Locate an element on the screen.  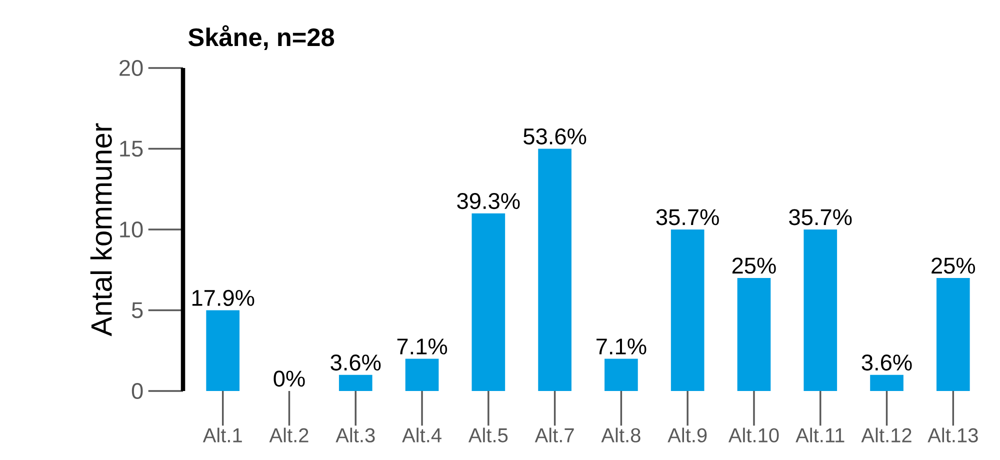
x-tick-label: Alt.5 is located at coordinates (488, 435).